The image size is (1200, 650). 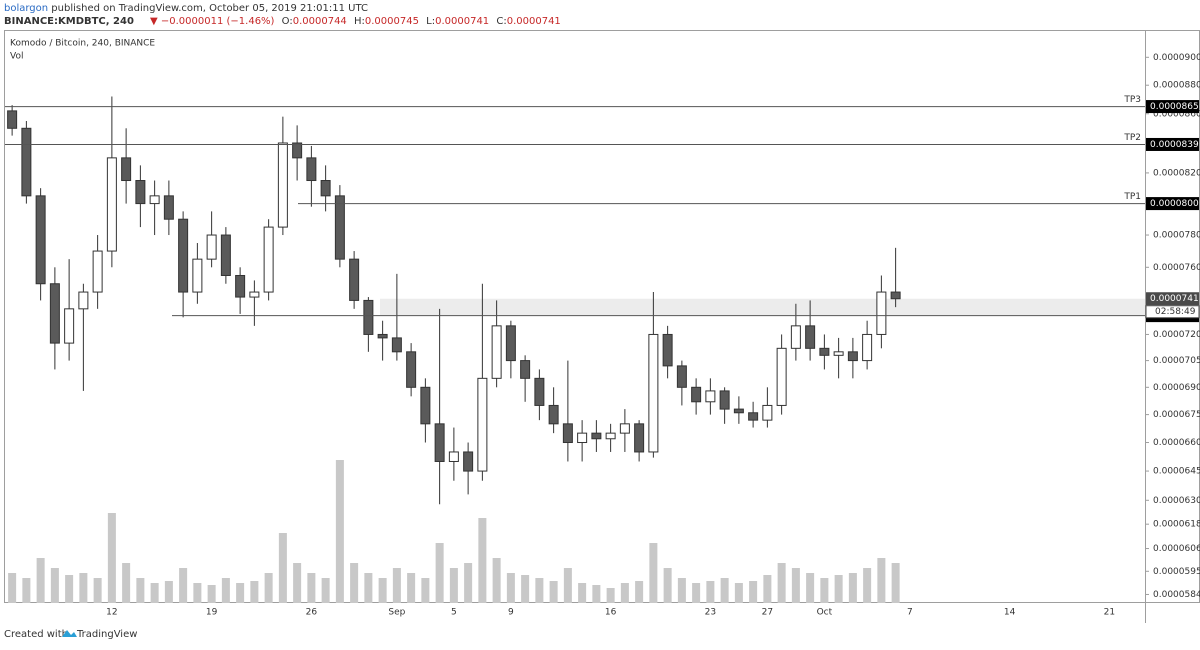 What do you see at coordinates (825, 613) in the screenshot?
I see `x-tick-label: Oct` at bounding box center [825, 613].